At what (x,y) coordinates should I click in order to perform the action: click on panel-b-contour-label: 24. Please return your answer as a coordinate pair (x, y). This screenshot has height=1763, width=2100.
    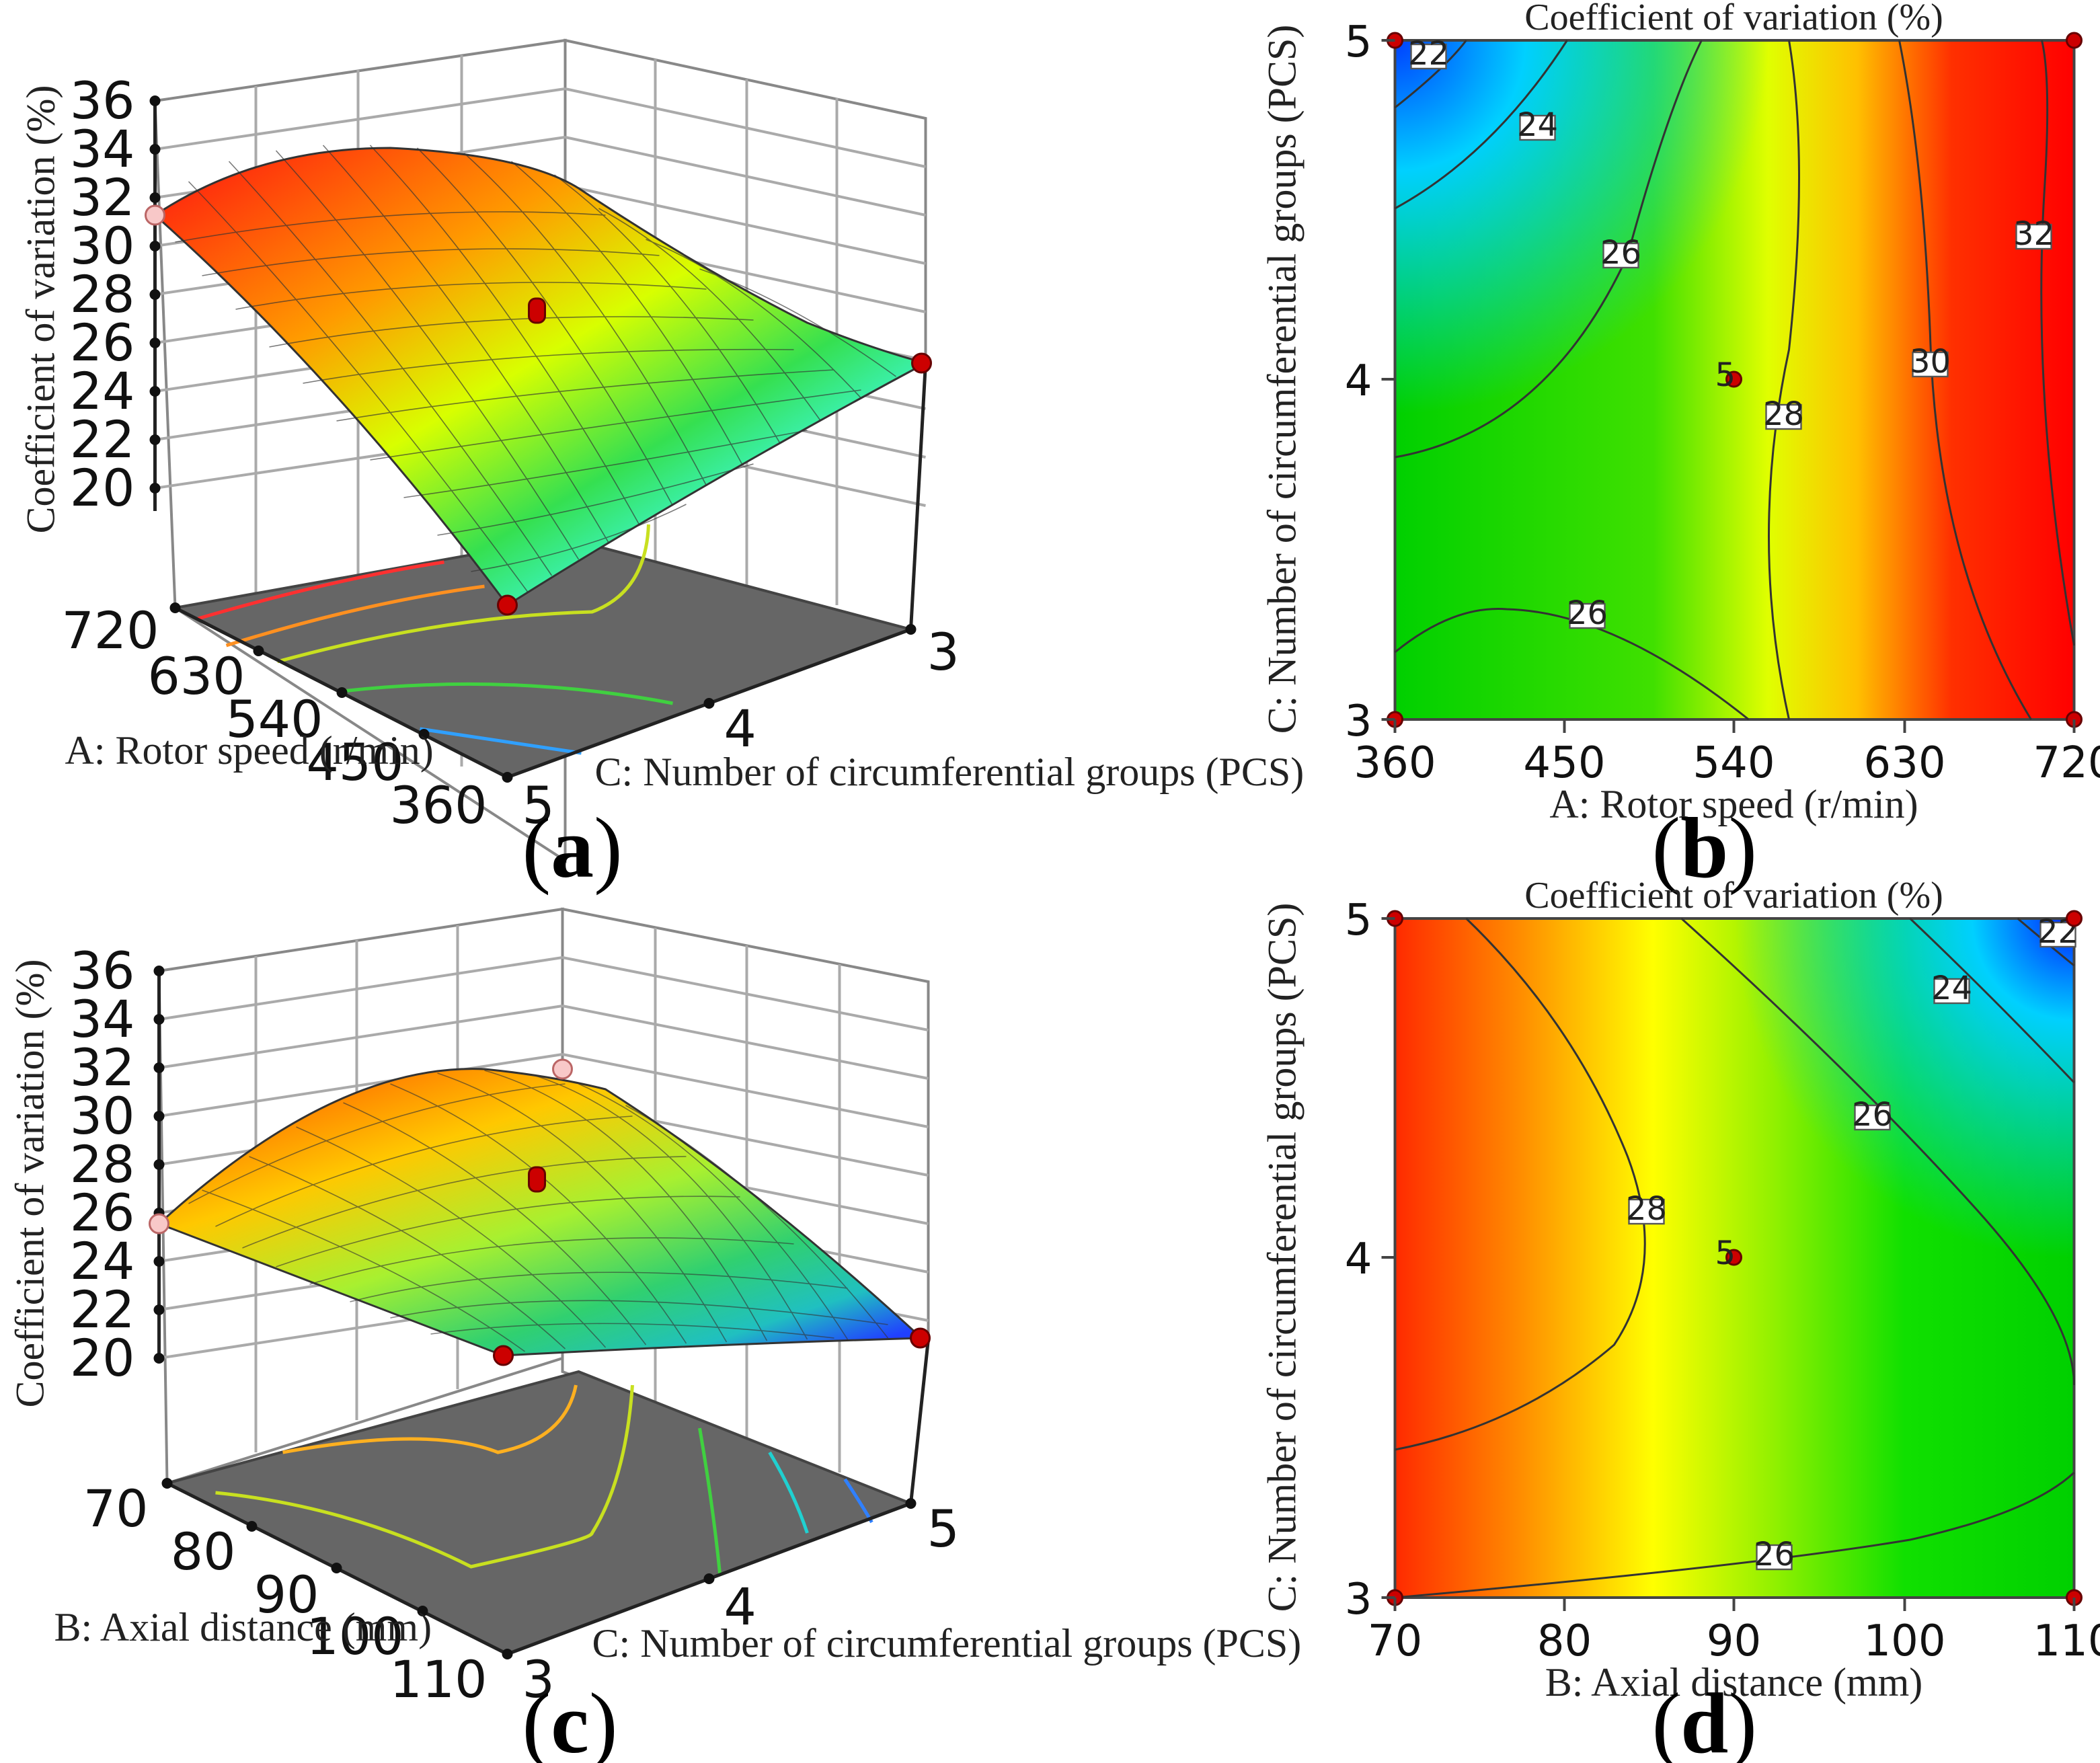
    Looking at the image, I should click on (1537, 125).